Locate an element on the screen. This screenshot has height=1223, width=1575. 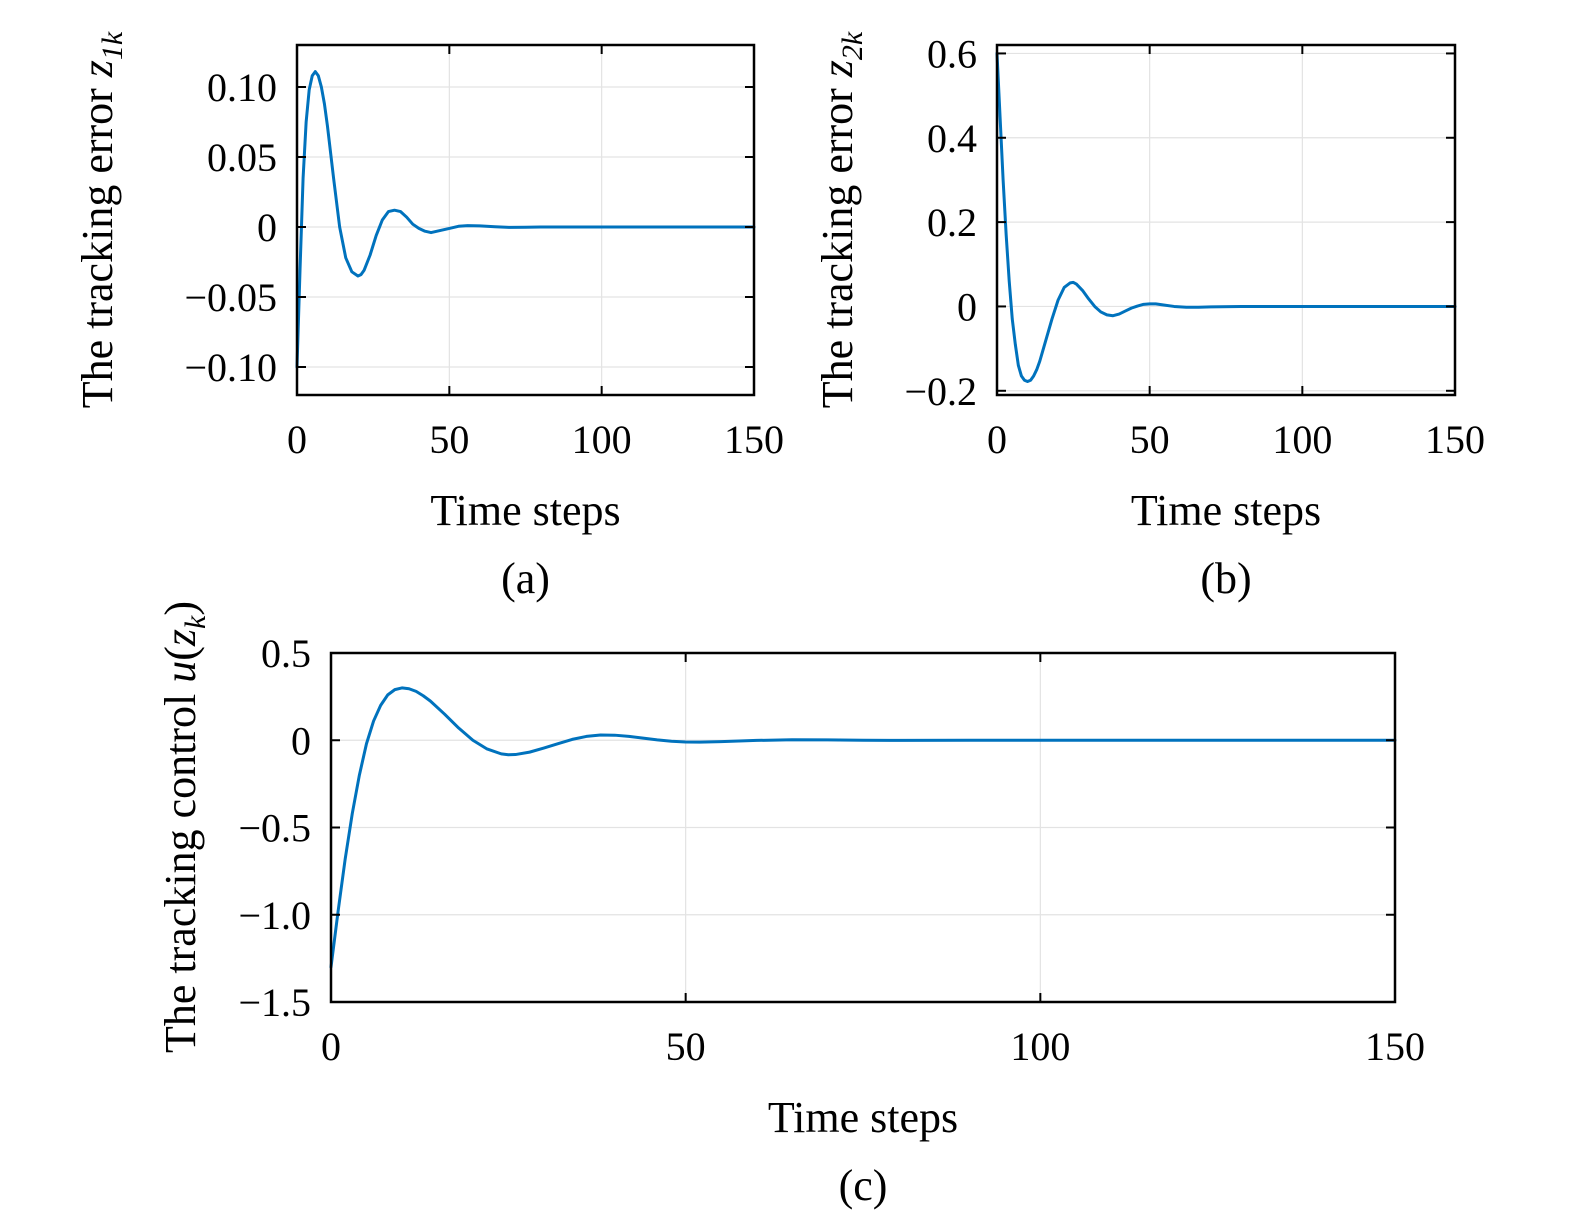
y-axis-label-part: ) is located at coordinates (180, 608).